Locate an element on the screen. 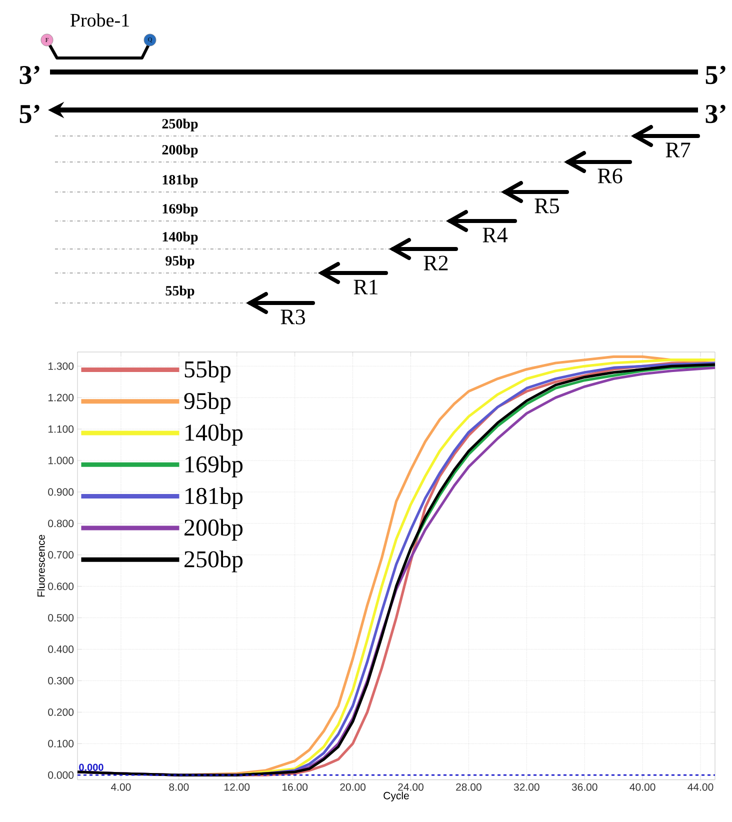 Image resolution: width=732 pixels, height=822 pixels. legend-label: 169bp is located at coordinates (214, 467).